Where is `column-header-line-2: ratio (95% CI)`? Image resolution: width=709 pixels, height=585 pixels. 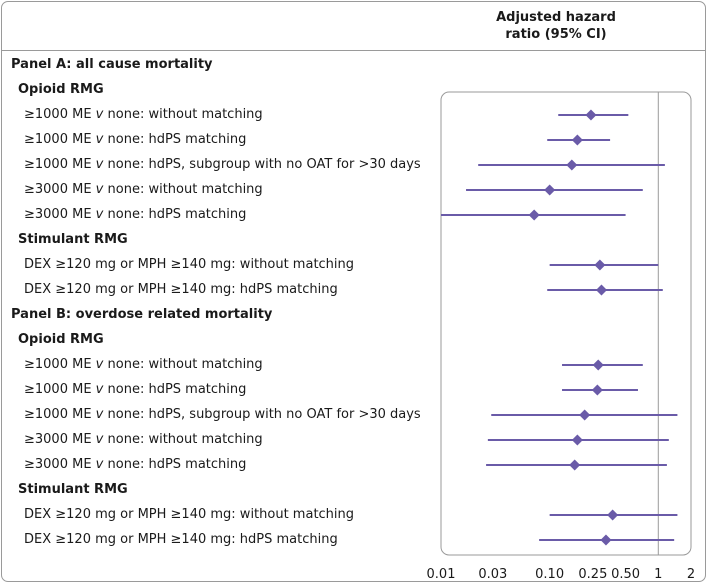
column-header-line-2: ratio (95% CI) is located at coordinates (556, 34).